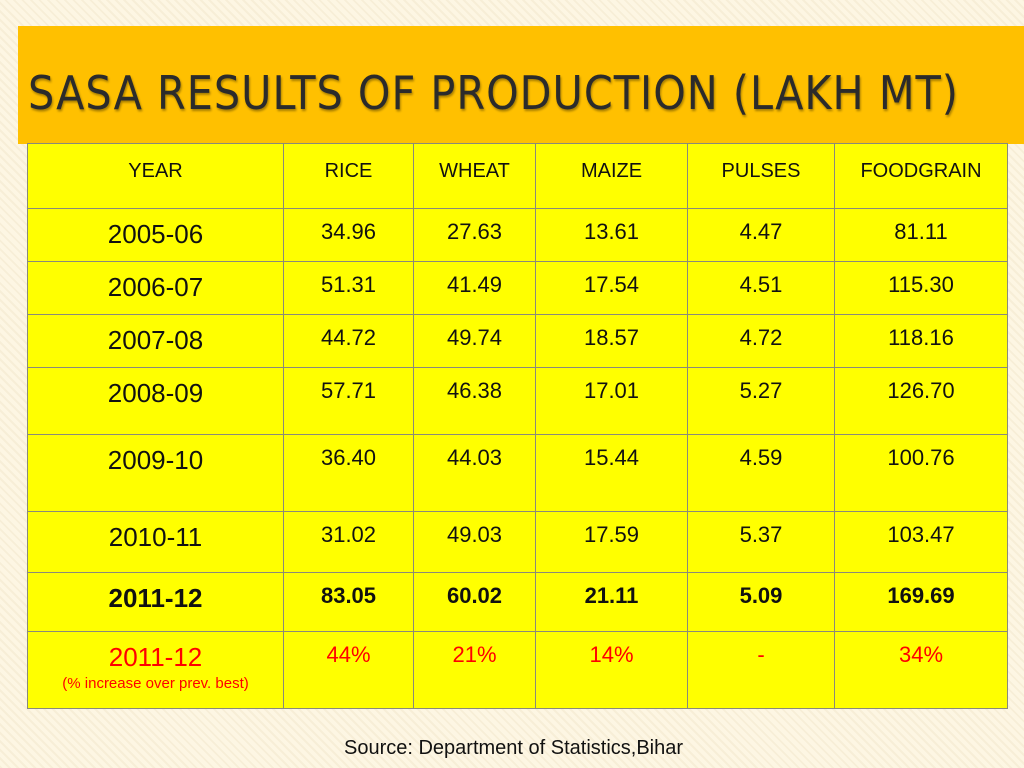 This screenshot has width=1024, height=768. What do you see at coordinates (155, 176) in the screenshot?
I see `header-year: YEAR` at bounding box center [155, 176].